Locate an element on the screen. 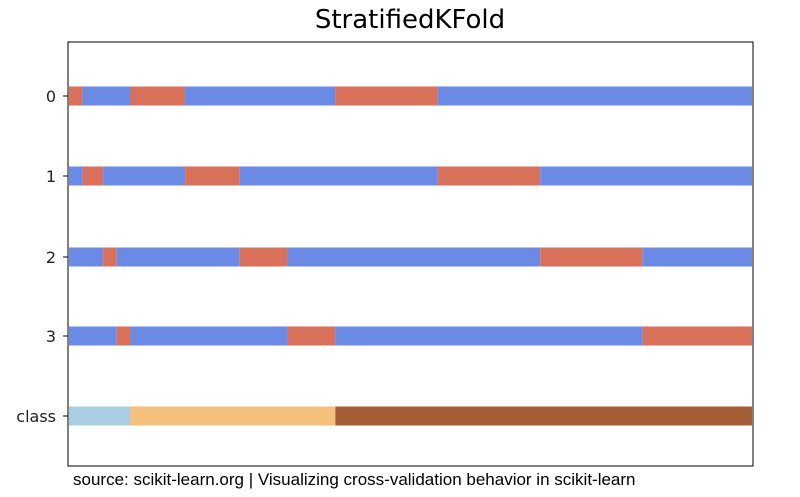  chart-title: StratifiedKFold is located at coordinates (410, 20).